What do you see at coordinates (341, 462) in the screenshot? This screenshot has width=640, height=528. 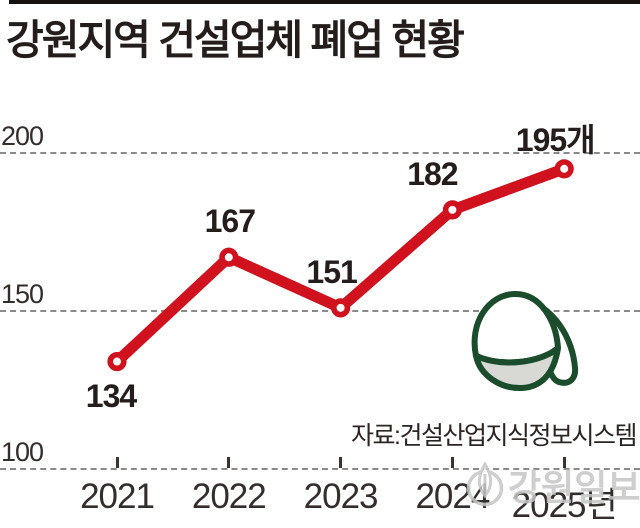 I see `x-tick-2023` at bounding box center [341, 462].